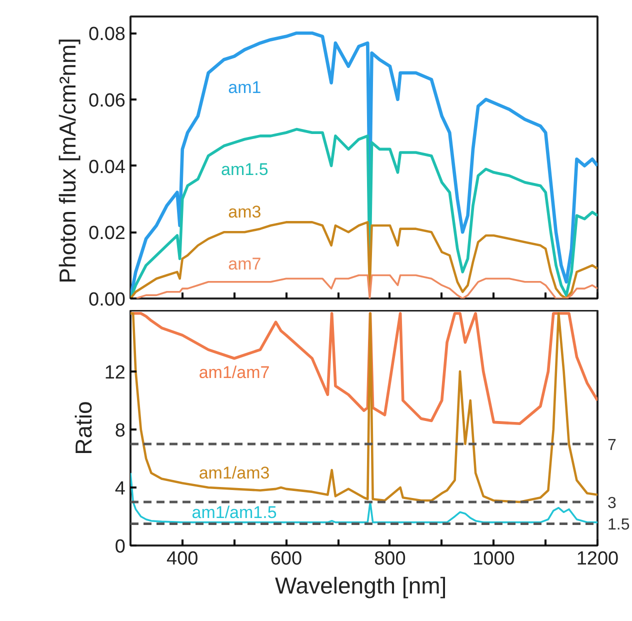 The image size is (632, 621). I want to click on x-tick-label: 600, so click(286, 559).